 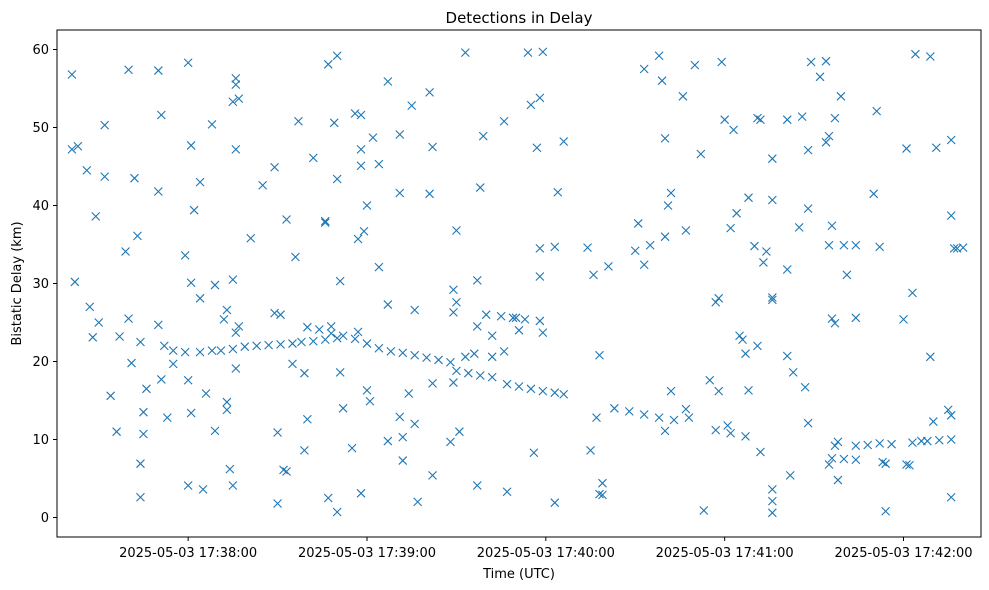 What do you see at coordinates (40, 362) in the screenshot?
I see `y-tick-label: 20` at bounding box center [40, 362].